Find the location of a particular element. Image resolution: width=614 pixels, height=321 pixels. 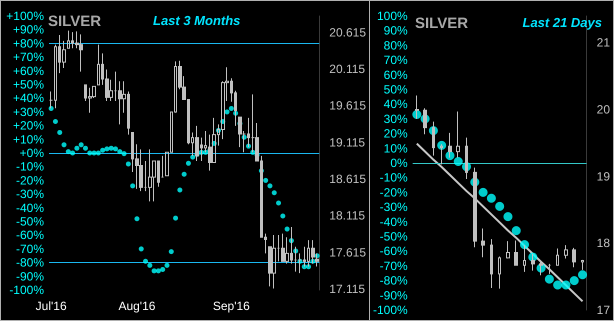

y-tick-label: -50% is located at coordinates (394, 237).